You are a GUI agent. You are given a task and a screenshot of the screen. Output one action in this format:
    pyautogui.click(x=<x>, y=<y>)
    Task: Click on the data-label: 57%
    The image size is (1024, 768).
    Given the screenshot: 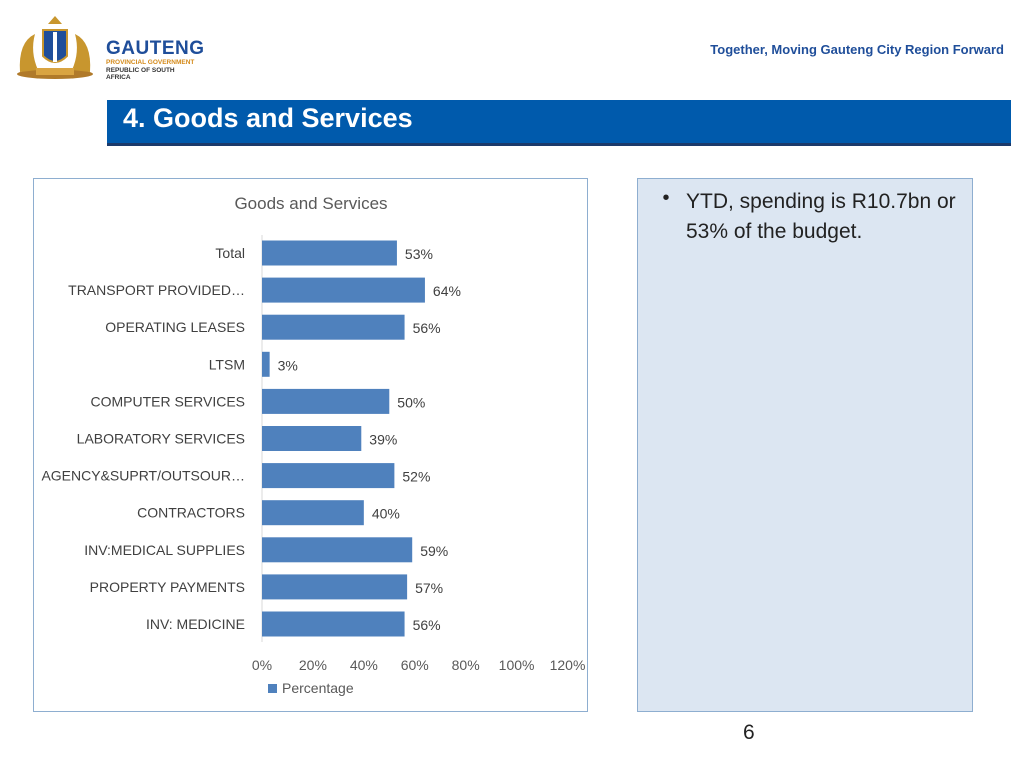 What is the action you would take?
    pyautogui.click(x=429, y=588)
    